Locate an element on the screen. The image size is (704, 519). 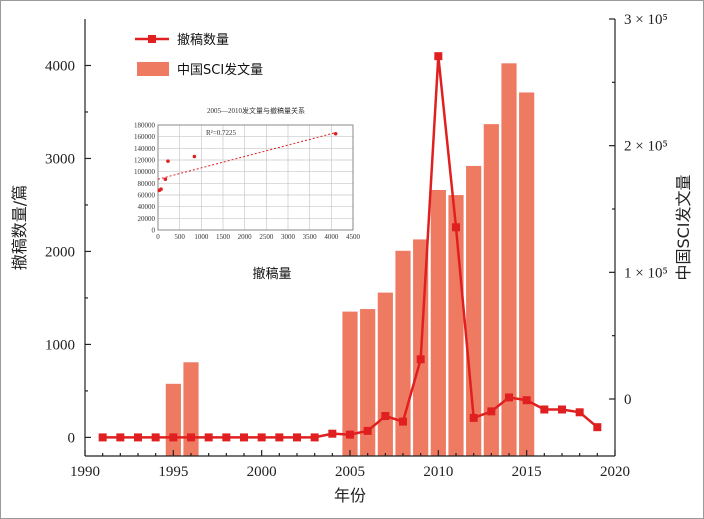
inset-y-tick-label: 180000 is located at coordinates (145, 126).